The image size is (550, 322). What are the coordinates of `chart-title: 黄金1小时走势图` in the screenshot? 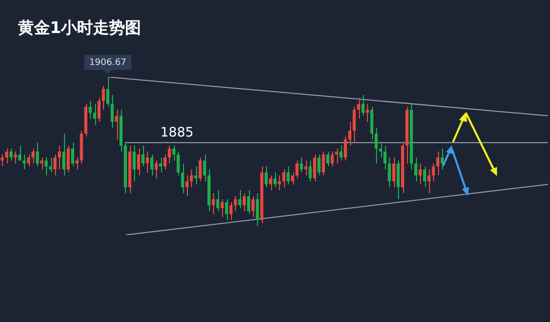 It's located at (80, 28).